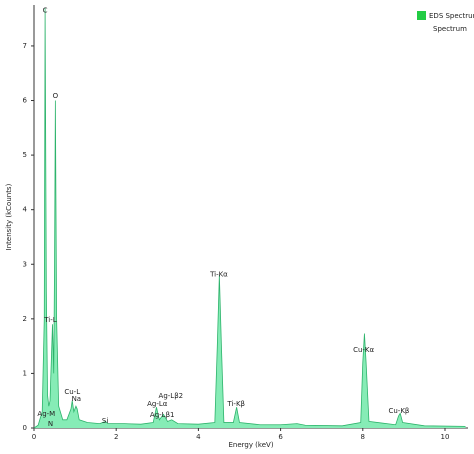  I want to click on peak-label: Si, so click(105, 421).